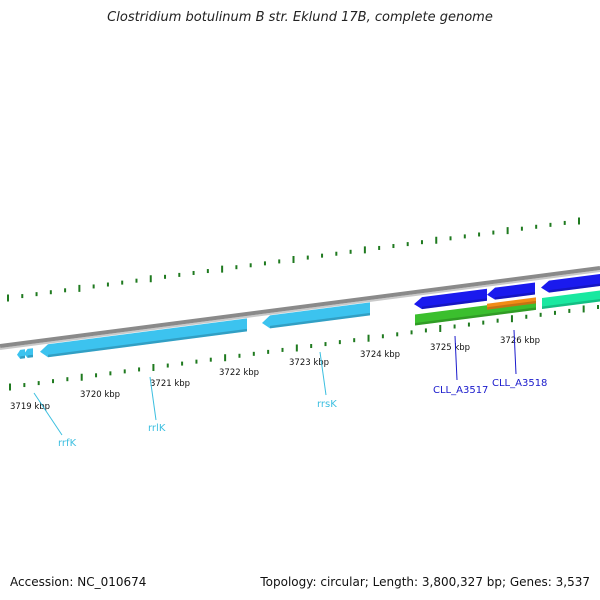 This screenshot has width=600, height=600. Describe the element at coordinates (170, 384) in the screenshot. I see `scale-label: 3721 kbp` at that location.